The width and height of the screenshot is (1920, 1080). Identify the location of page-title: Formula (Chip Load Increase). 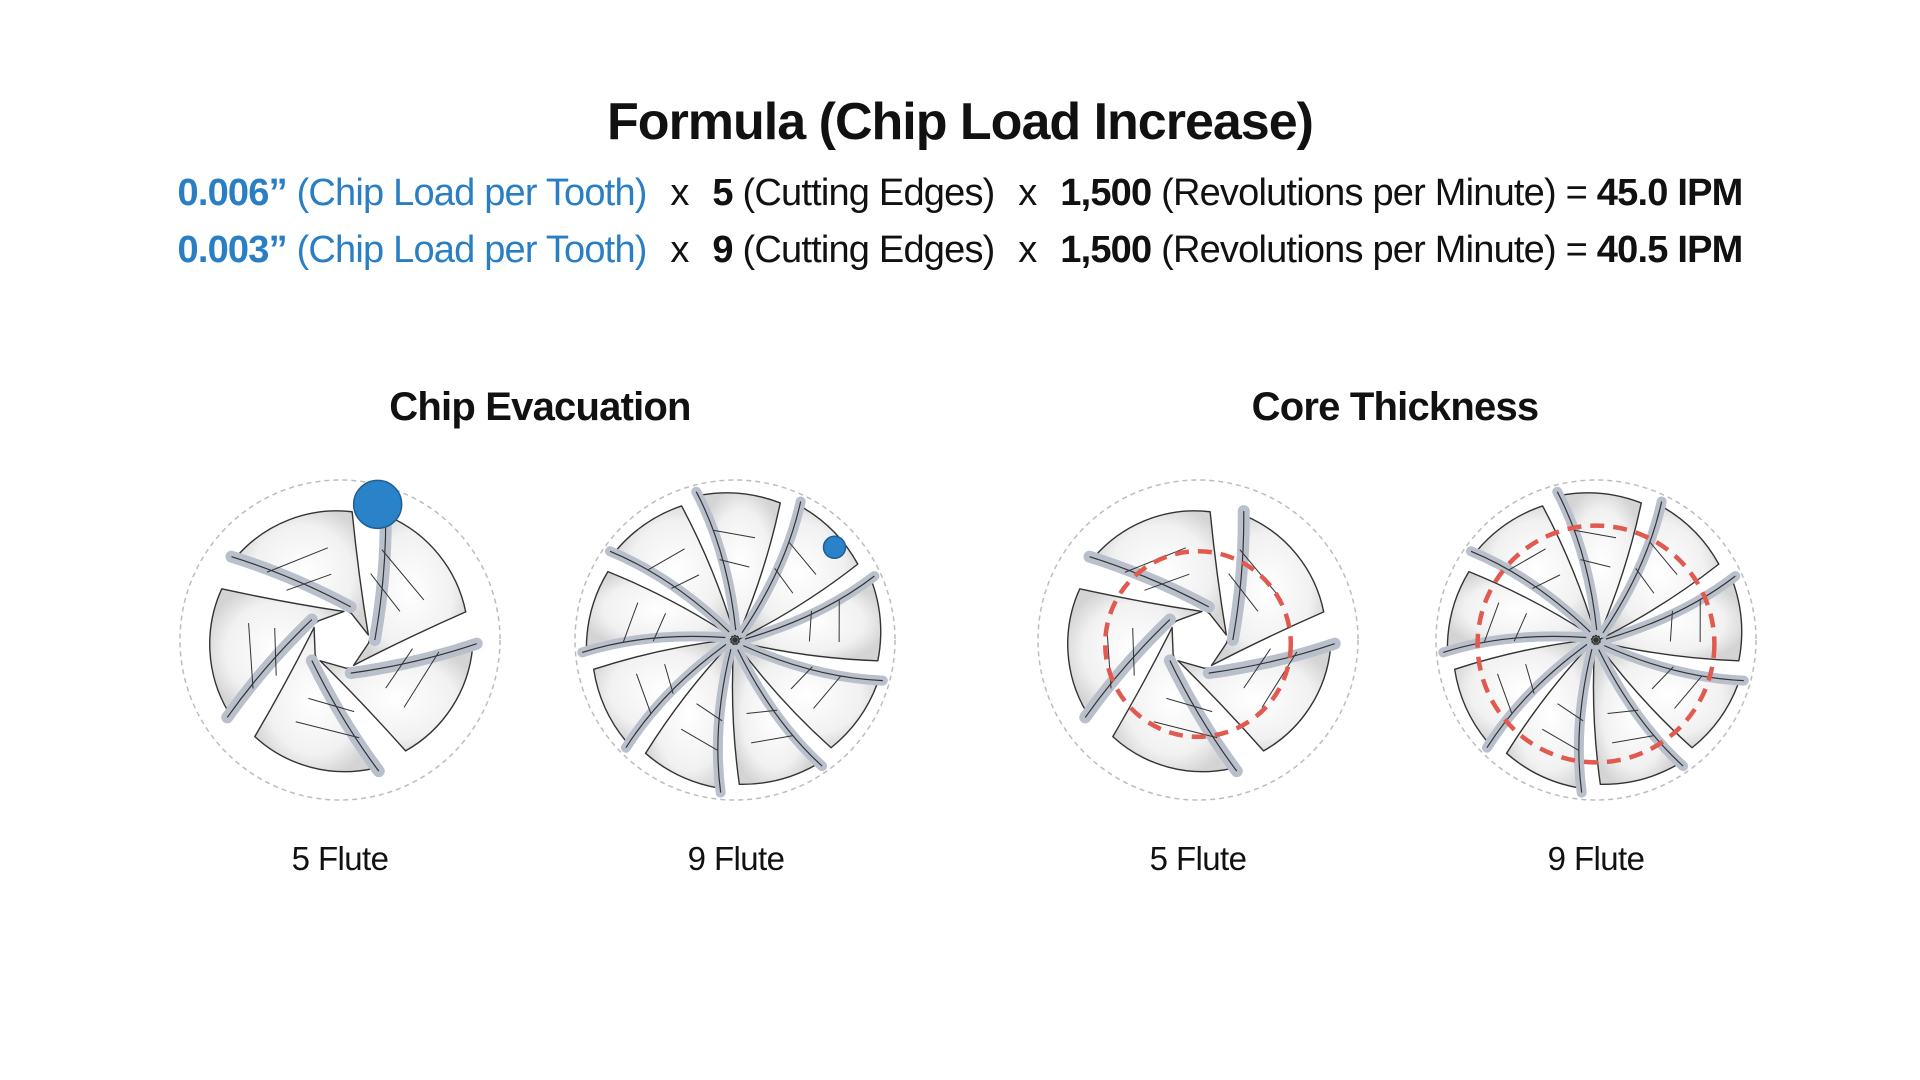
(960, 122).